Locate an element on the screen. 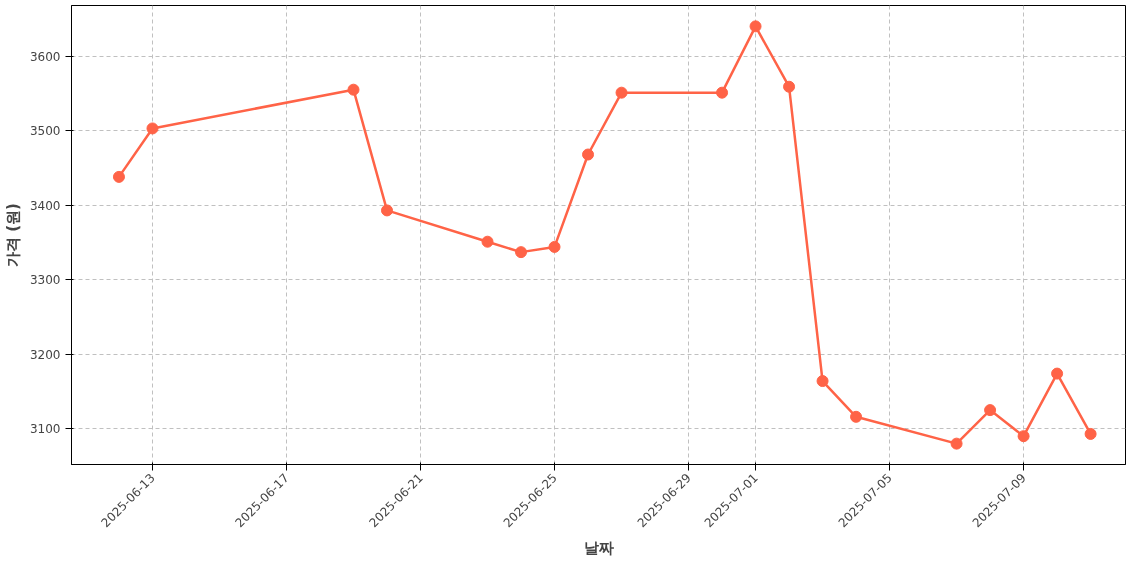 Image resolution: width=1140 pixels, height=570 pixels. x-axis-title: 날짜 is located at coordinates (598, 548).